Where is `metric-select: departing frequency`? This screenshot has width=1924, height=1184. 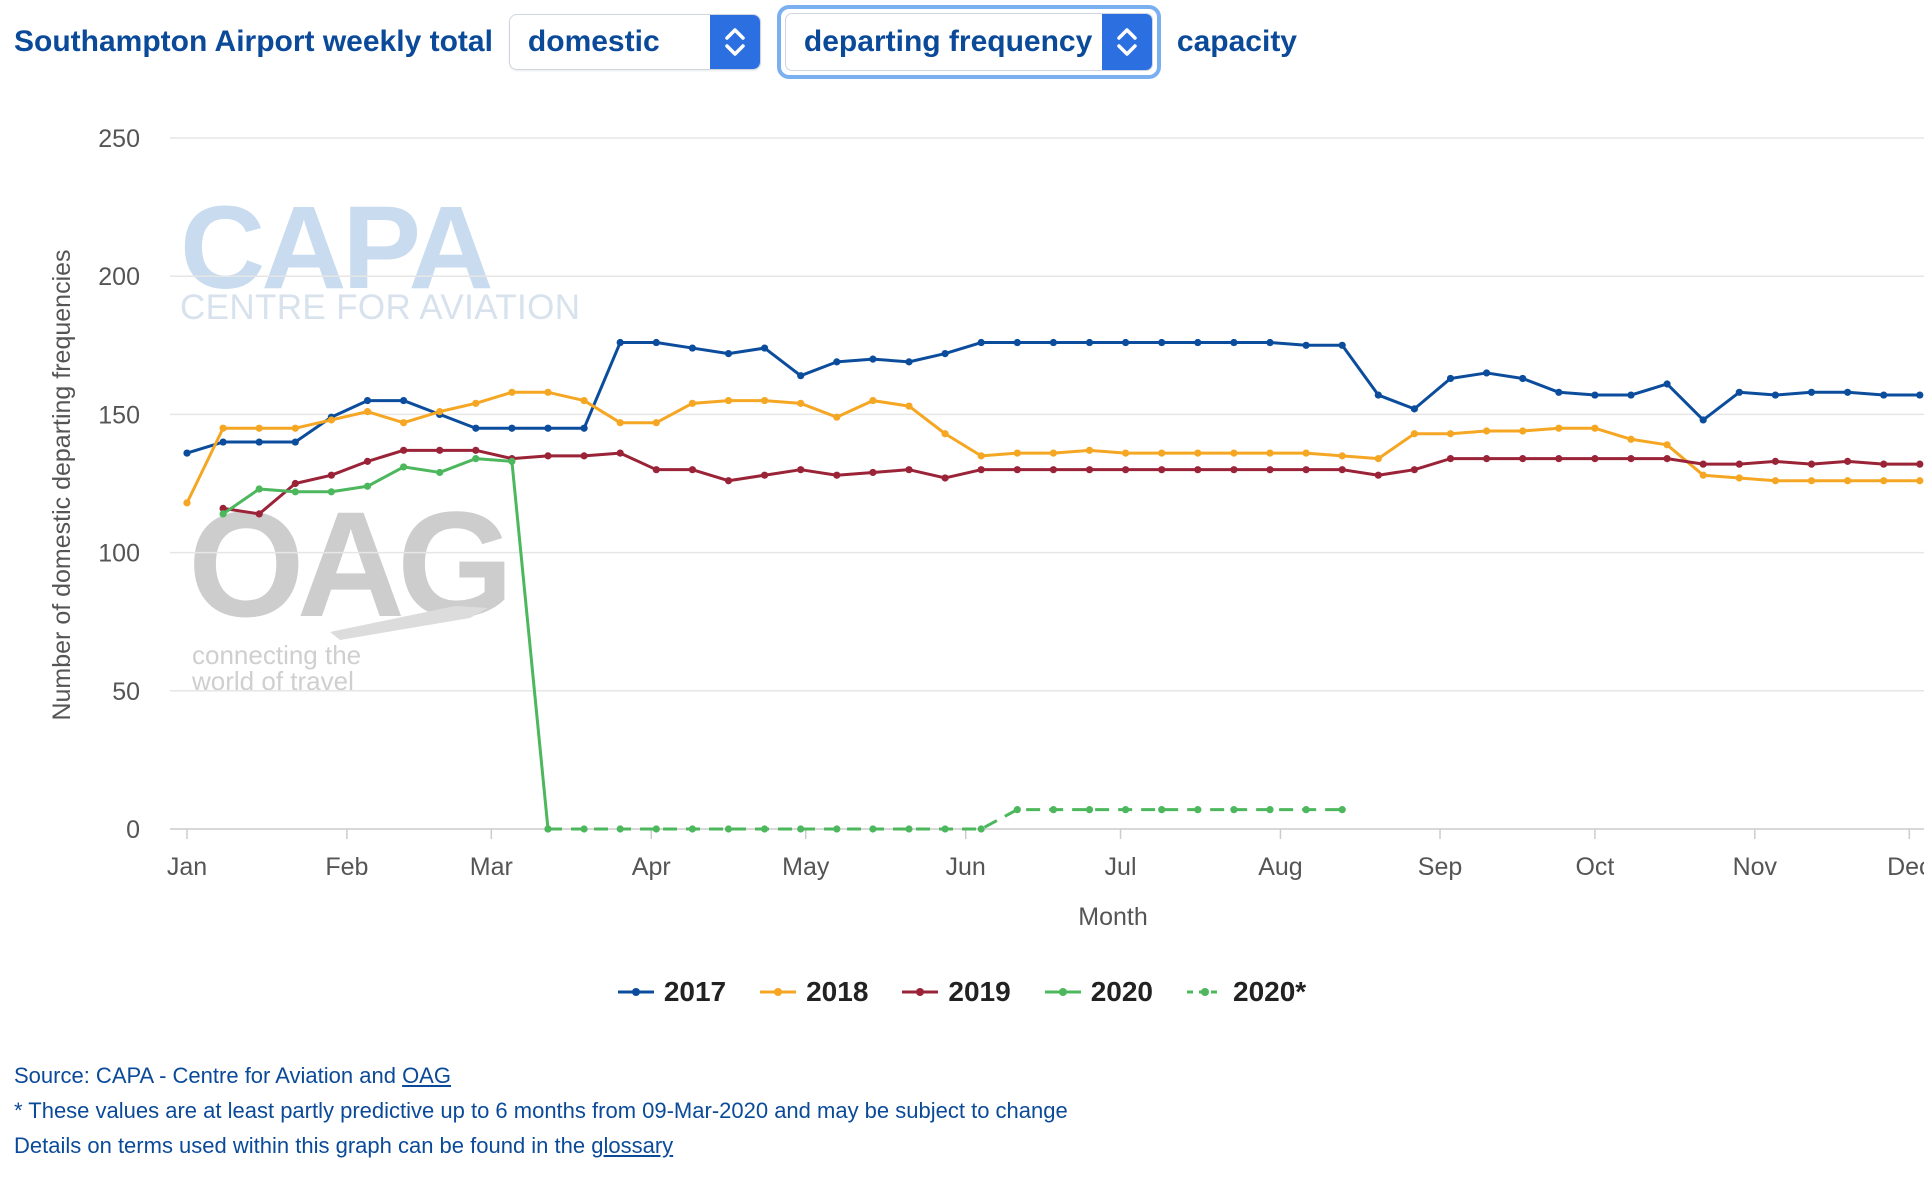
metric-select: departing frequency is located at coordinates (968, 42).